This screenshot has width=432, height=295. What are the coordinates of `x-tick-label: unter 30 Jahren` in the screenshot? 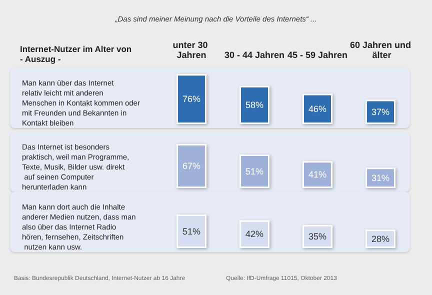 It's located at (191, 50).